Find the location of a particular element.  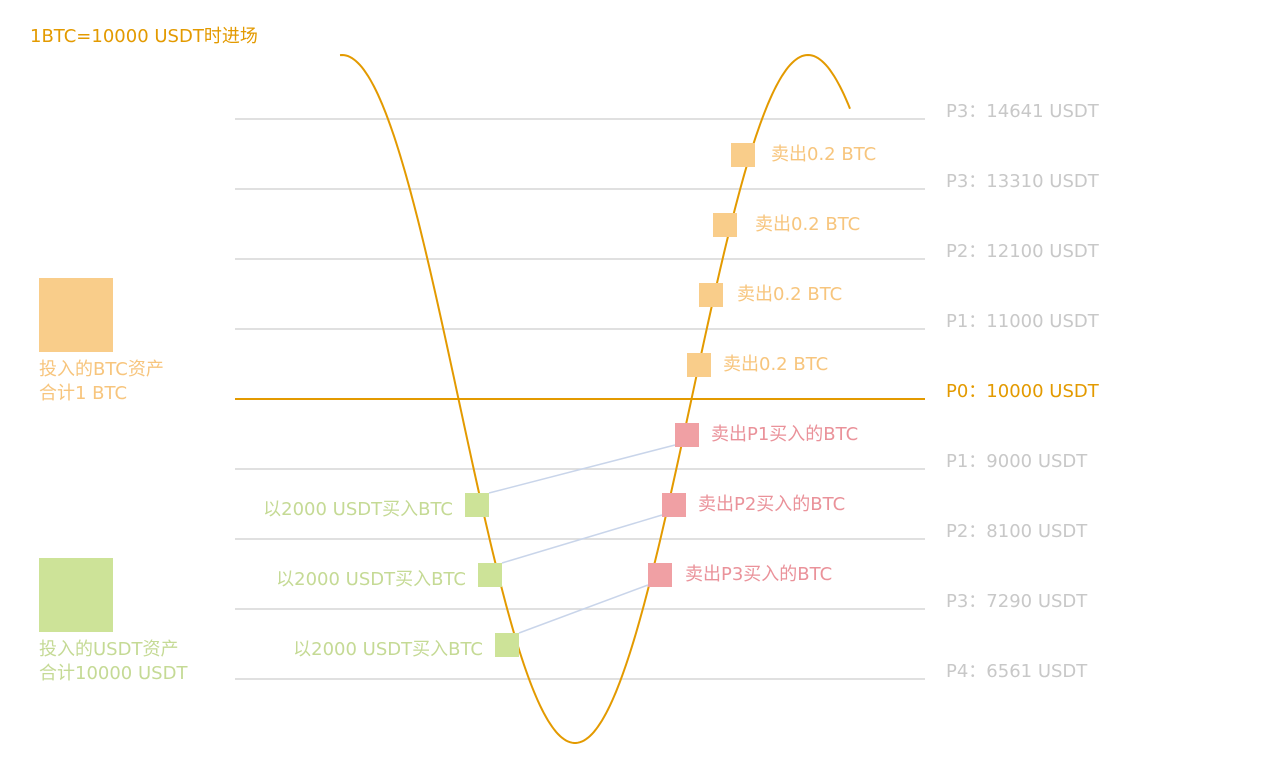

level-label: P4：6561 USDT is located at coordinates (1017, 671).